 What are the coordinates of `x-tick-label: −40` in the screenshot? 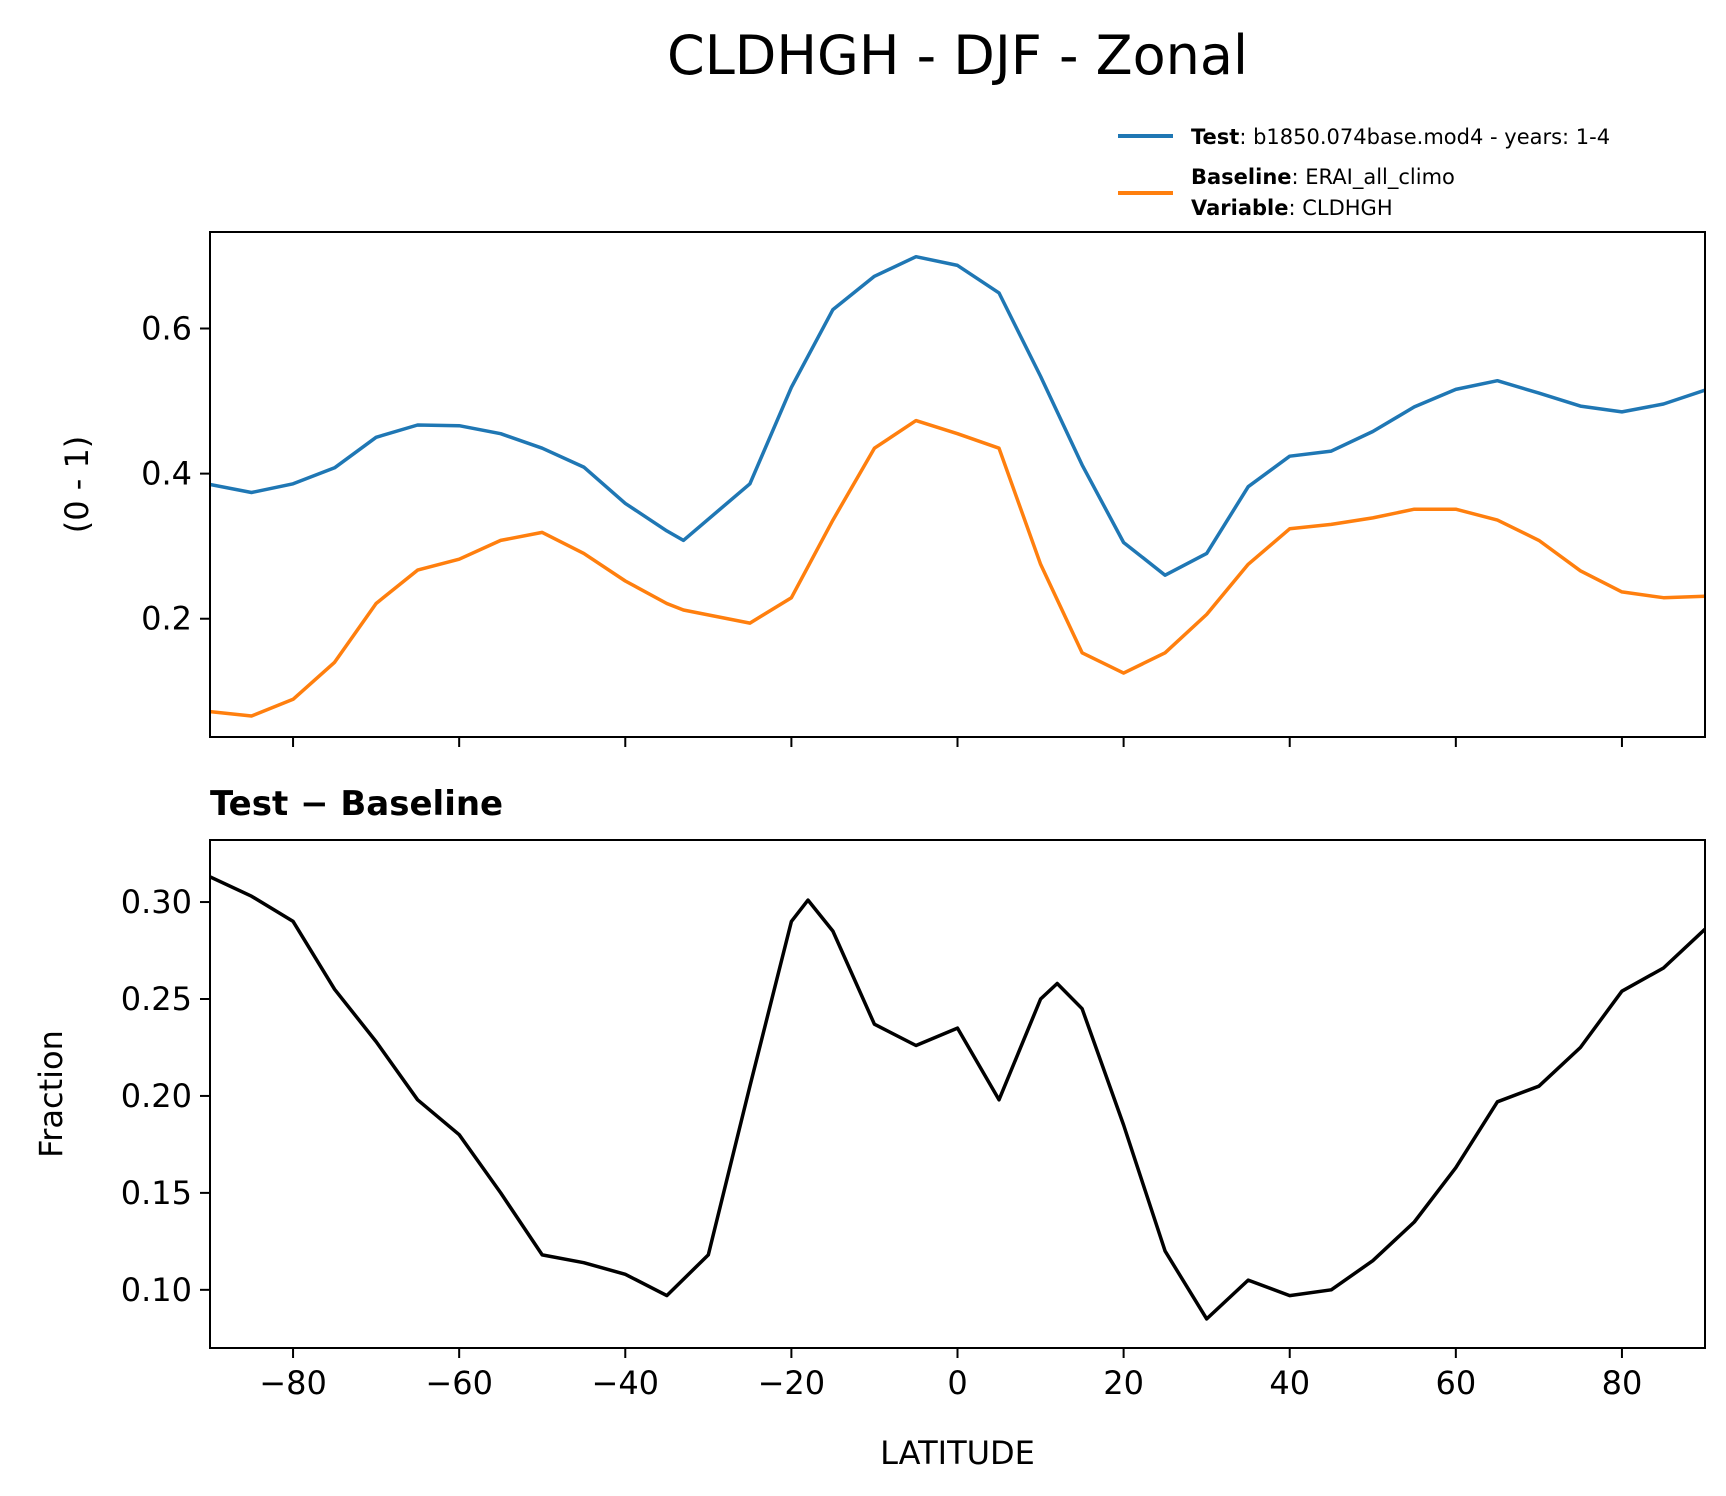 It's located at (626, 1383).